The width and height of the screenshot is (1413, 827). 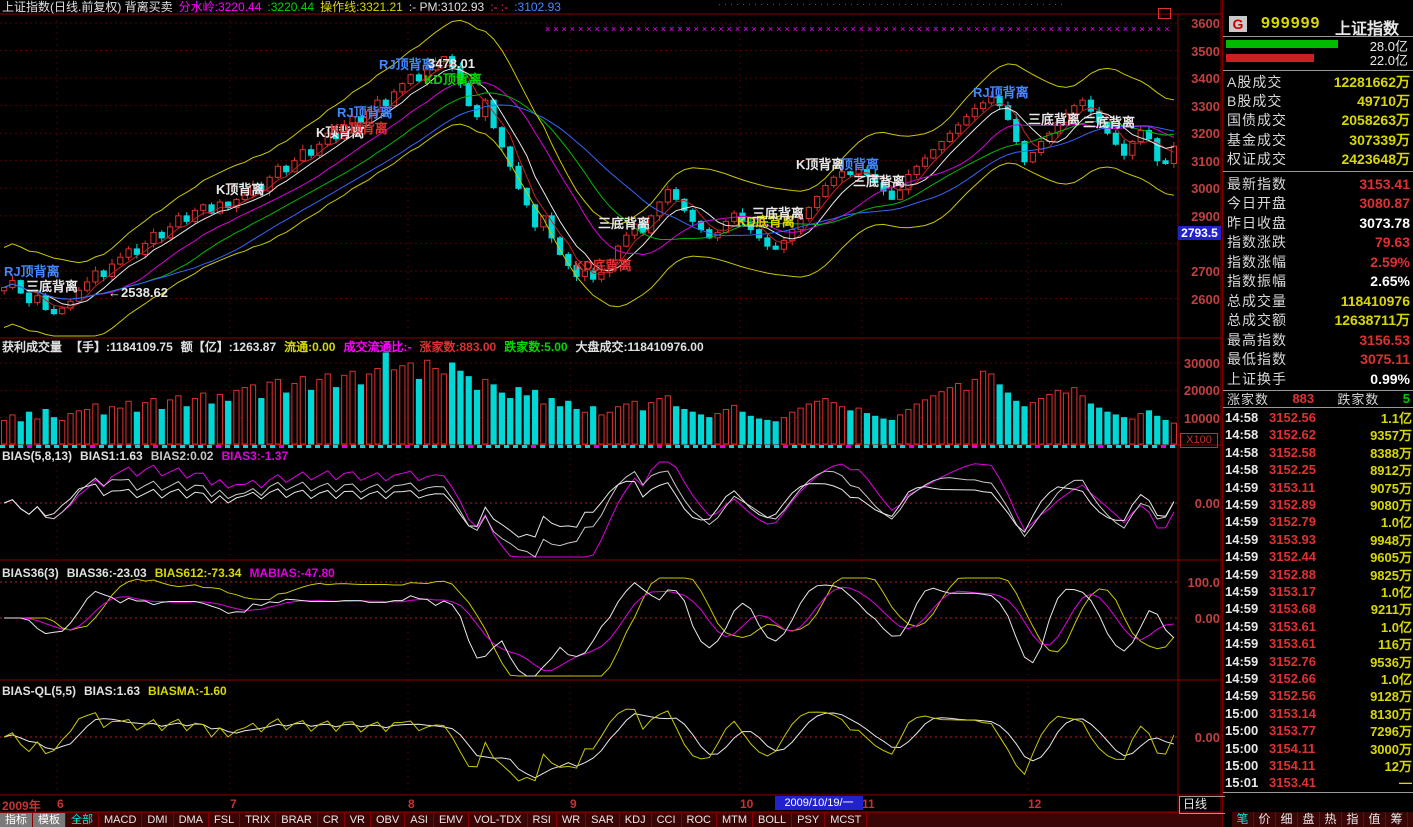 What do you see at coordinates (1318, 713) in the screenshot?
I see `tick-row: 15:00 3153.14 8130万` at bounding box center [1318, 713].